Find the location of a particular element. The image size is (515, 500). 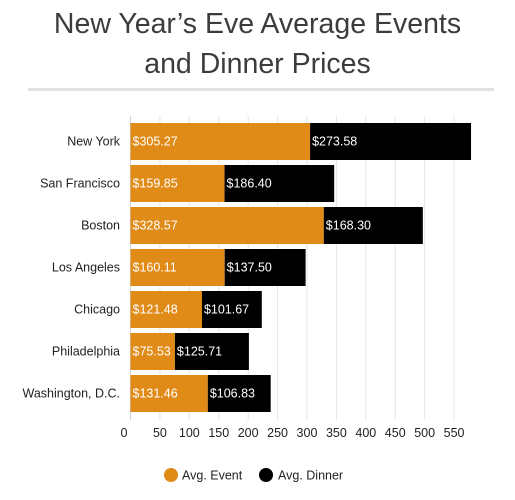

dinner-value-label: $186.40 is located at coordinates (249, 184).